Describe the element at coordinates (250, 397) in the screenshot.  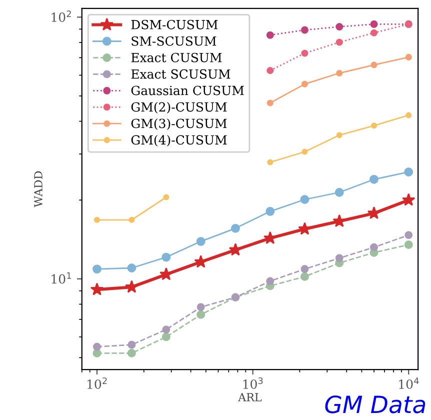
I see `x-axis-title: ARL` at that location.